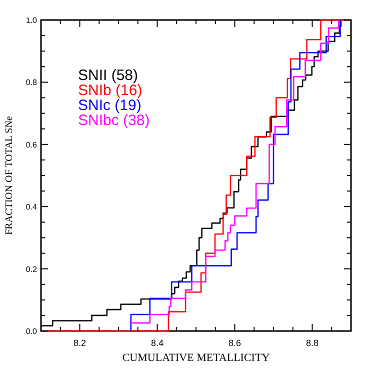 This screenshot has width=371, height=371. Describe the element at coordinates (32, 269) in the screenshot. I see `y-tick-label: 0.2` at that location.